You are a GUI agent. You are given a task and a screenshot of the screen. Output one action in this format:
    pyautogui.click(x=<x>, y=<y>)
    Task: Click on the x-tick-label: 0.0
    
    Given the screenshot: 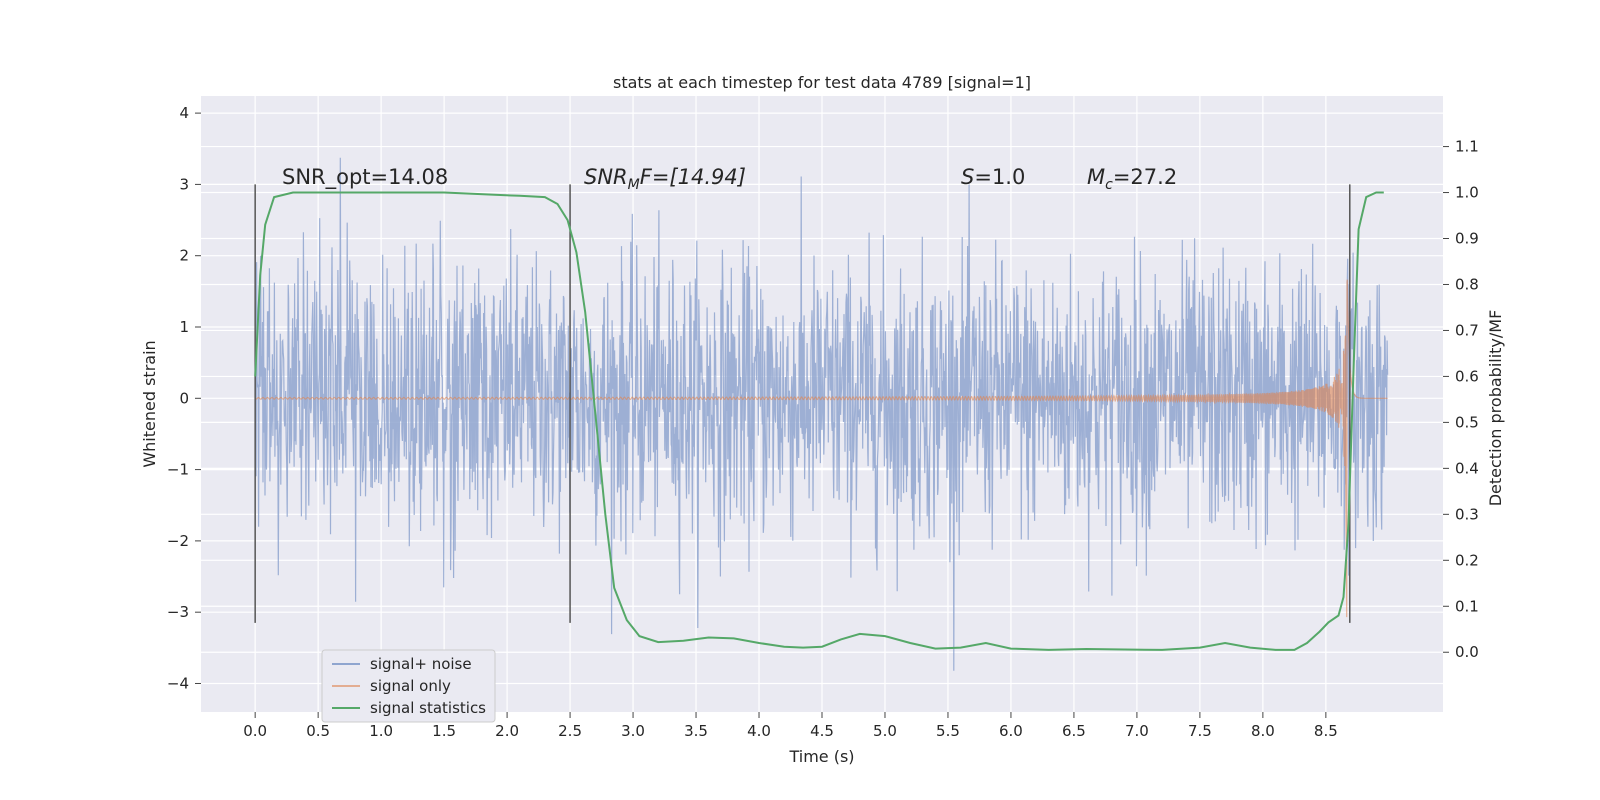 What is the action you would take?
    pyautogui.click(x=255, y=731)
    